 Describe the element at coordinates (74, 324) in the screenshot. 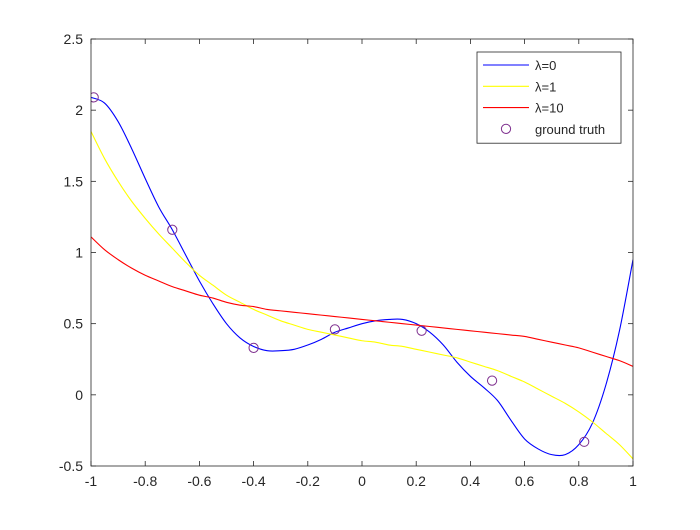

I see `y-tick-label: 0.5` at that location.